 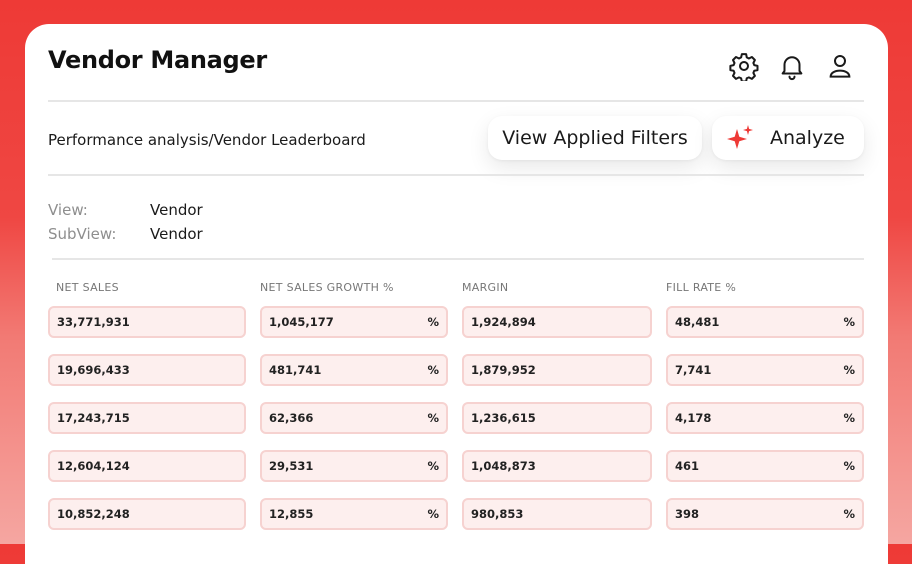 I want to click on breadcrumb: Performance analysis/Vendor Leaderboard, so click(x=207, y=140).